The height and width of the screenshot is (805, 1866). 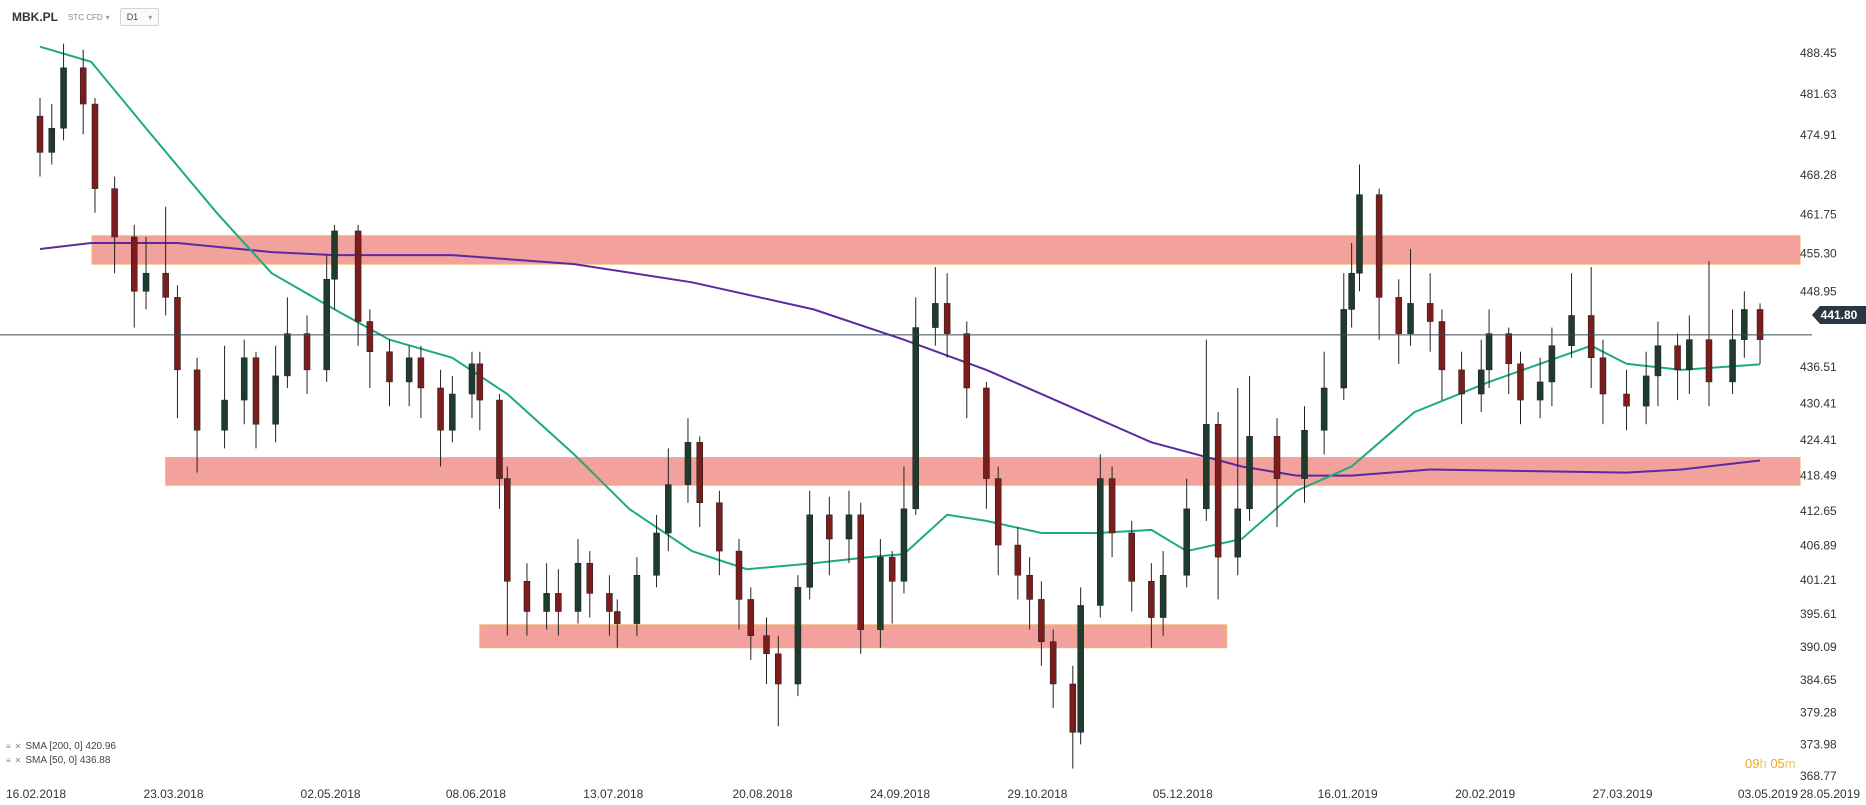 I want to click on symbol-label: MBK.PL, so click(x=35, y=17).